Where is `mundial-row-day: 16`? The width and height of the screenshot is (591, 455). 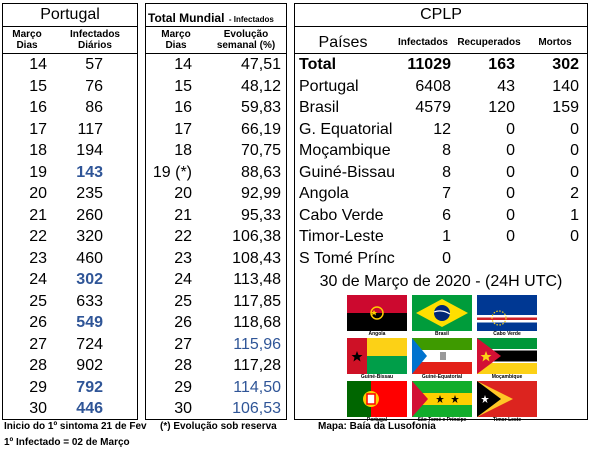 mundial-row-day: 16 is located at coordinates (183, 107).